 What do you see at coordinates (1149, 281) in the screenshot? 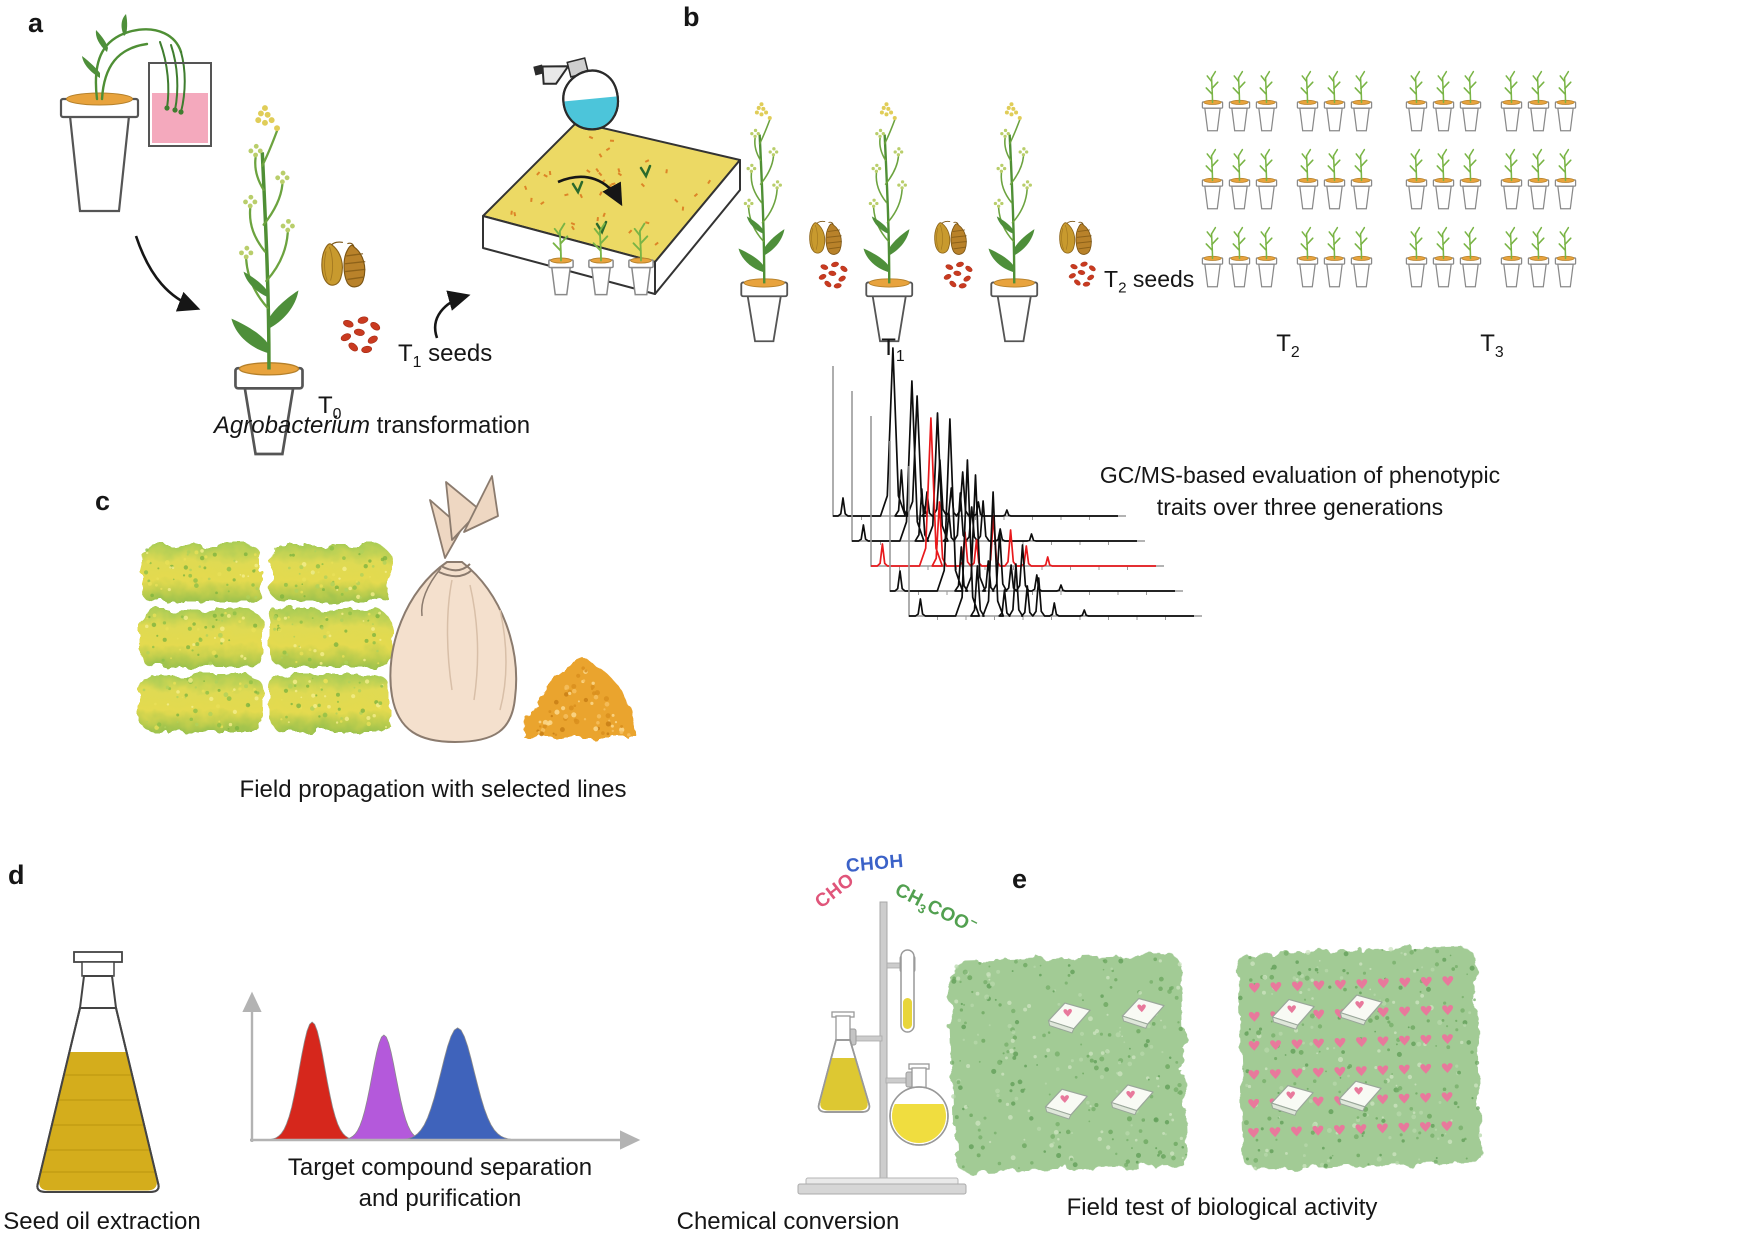
I see `t2-seeds-label: T2 seeds` at bounding box center [1149, 281].